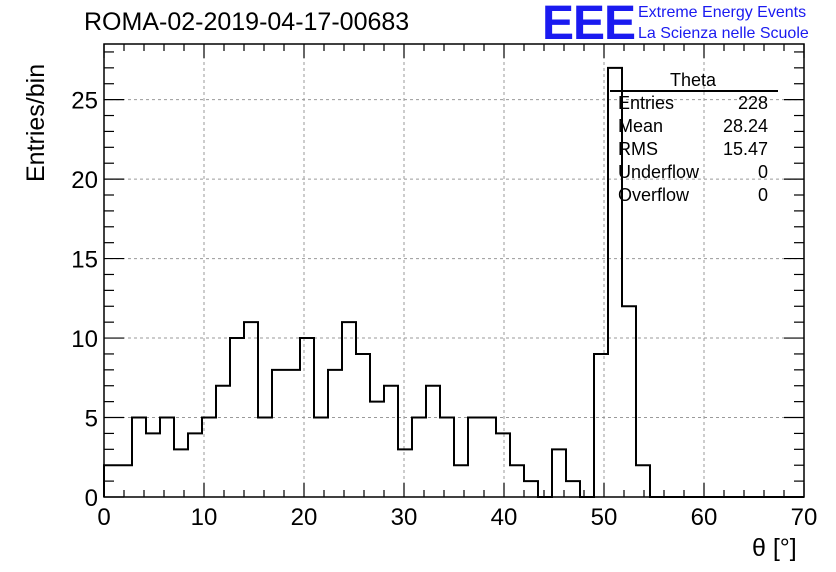 This screenshot has width=836, height=572. Describe the element at coordinates (638, 149) in the screenshot. I see `stats-key: RMS` at that location.